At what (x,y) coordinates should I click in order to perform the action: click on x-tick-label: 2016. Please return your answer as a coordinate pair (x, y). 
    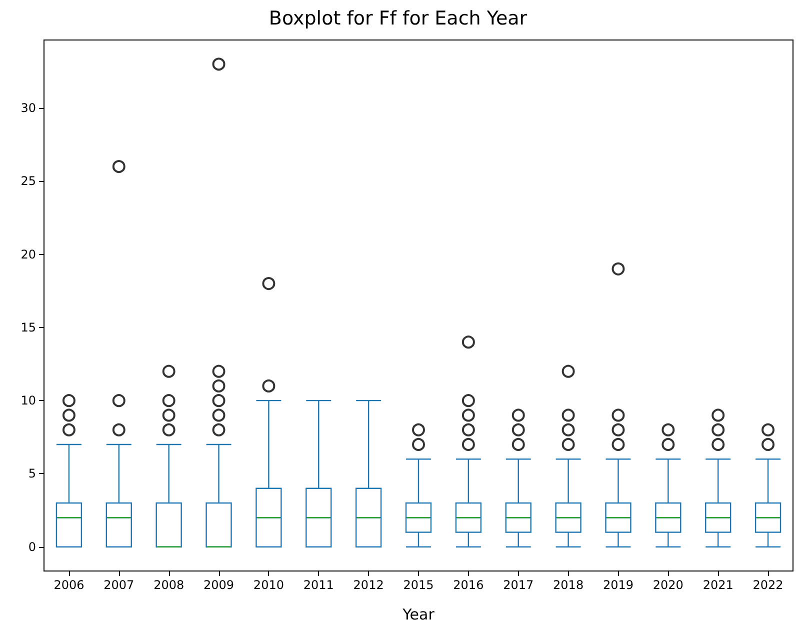
    Looking at the image, I should click on (468, 585).